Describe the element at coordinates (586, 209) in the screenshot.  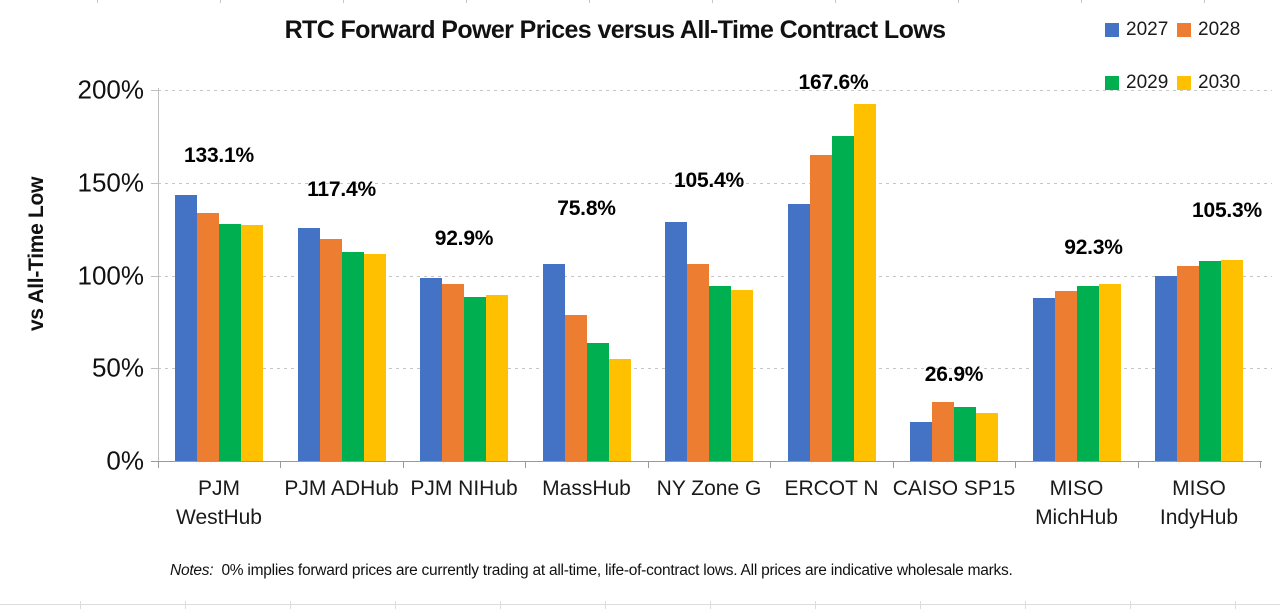
I see `group-average-label: 75.8%` at that location.